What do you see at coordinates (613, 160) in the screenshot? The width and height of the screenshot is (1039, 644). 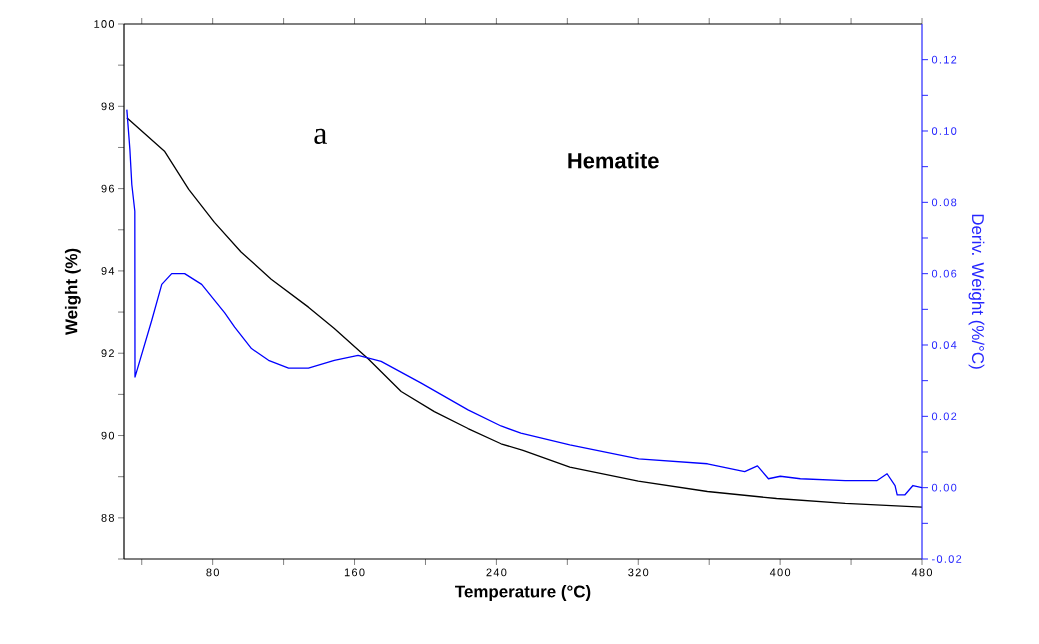 I see `annotation: Hematite` at bounding box center [613, 160].